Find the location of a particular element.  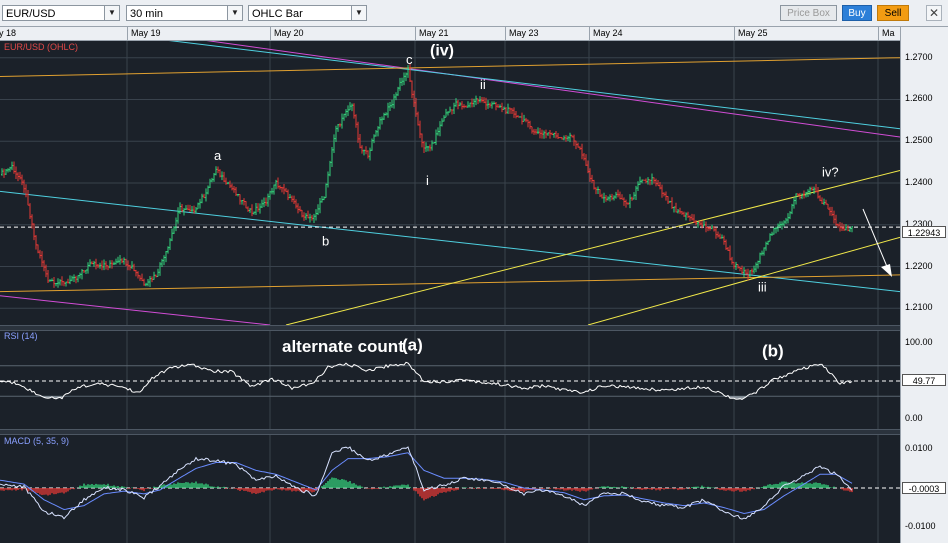

axis-tick-label: 1.2600 is located at coordinates (919, 98).